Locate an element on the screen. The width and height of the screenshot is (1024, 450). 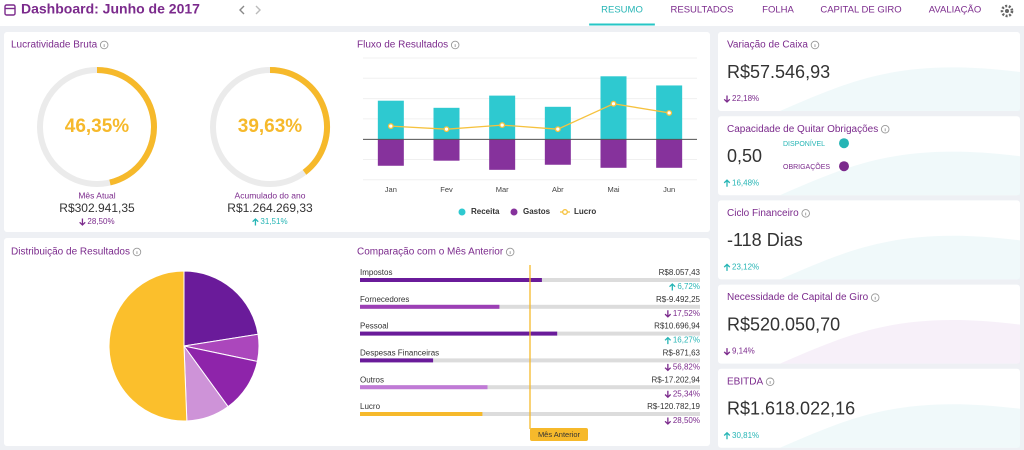
section-title: Variação de Caixa is located at coordinates (767, 45).